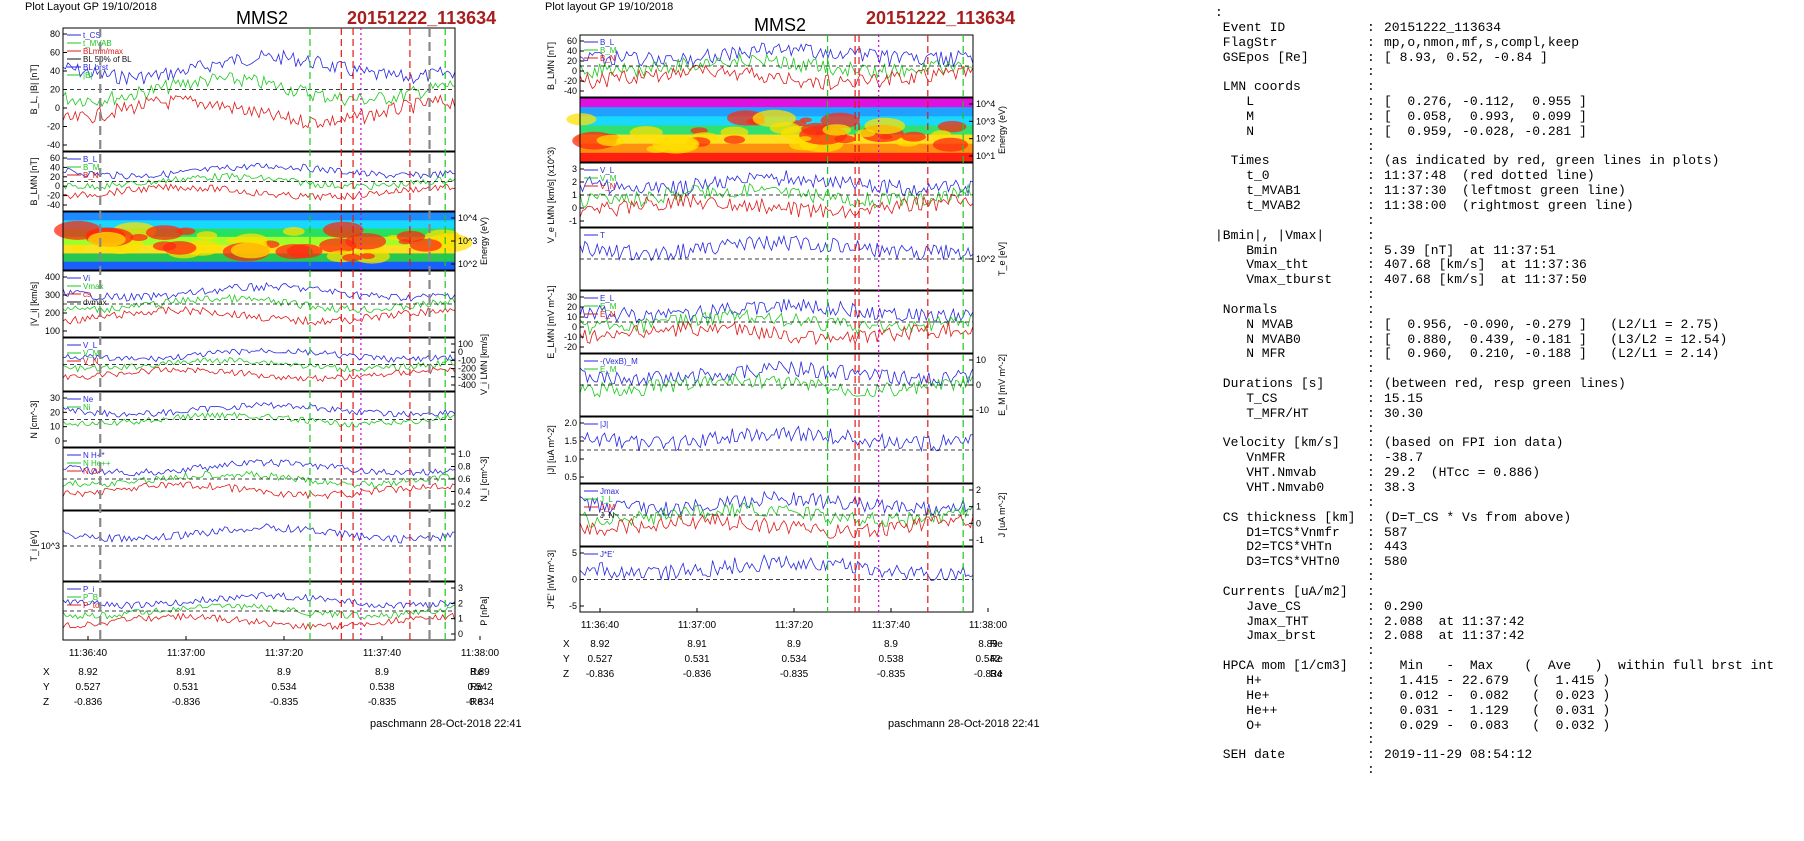 The height and width of the screenshot is (841, 1804). I want to click on summary-value: 407.68 [km/s] at 11:37:50, so click(1485, 280).